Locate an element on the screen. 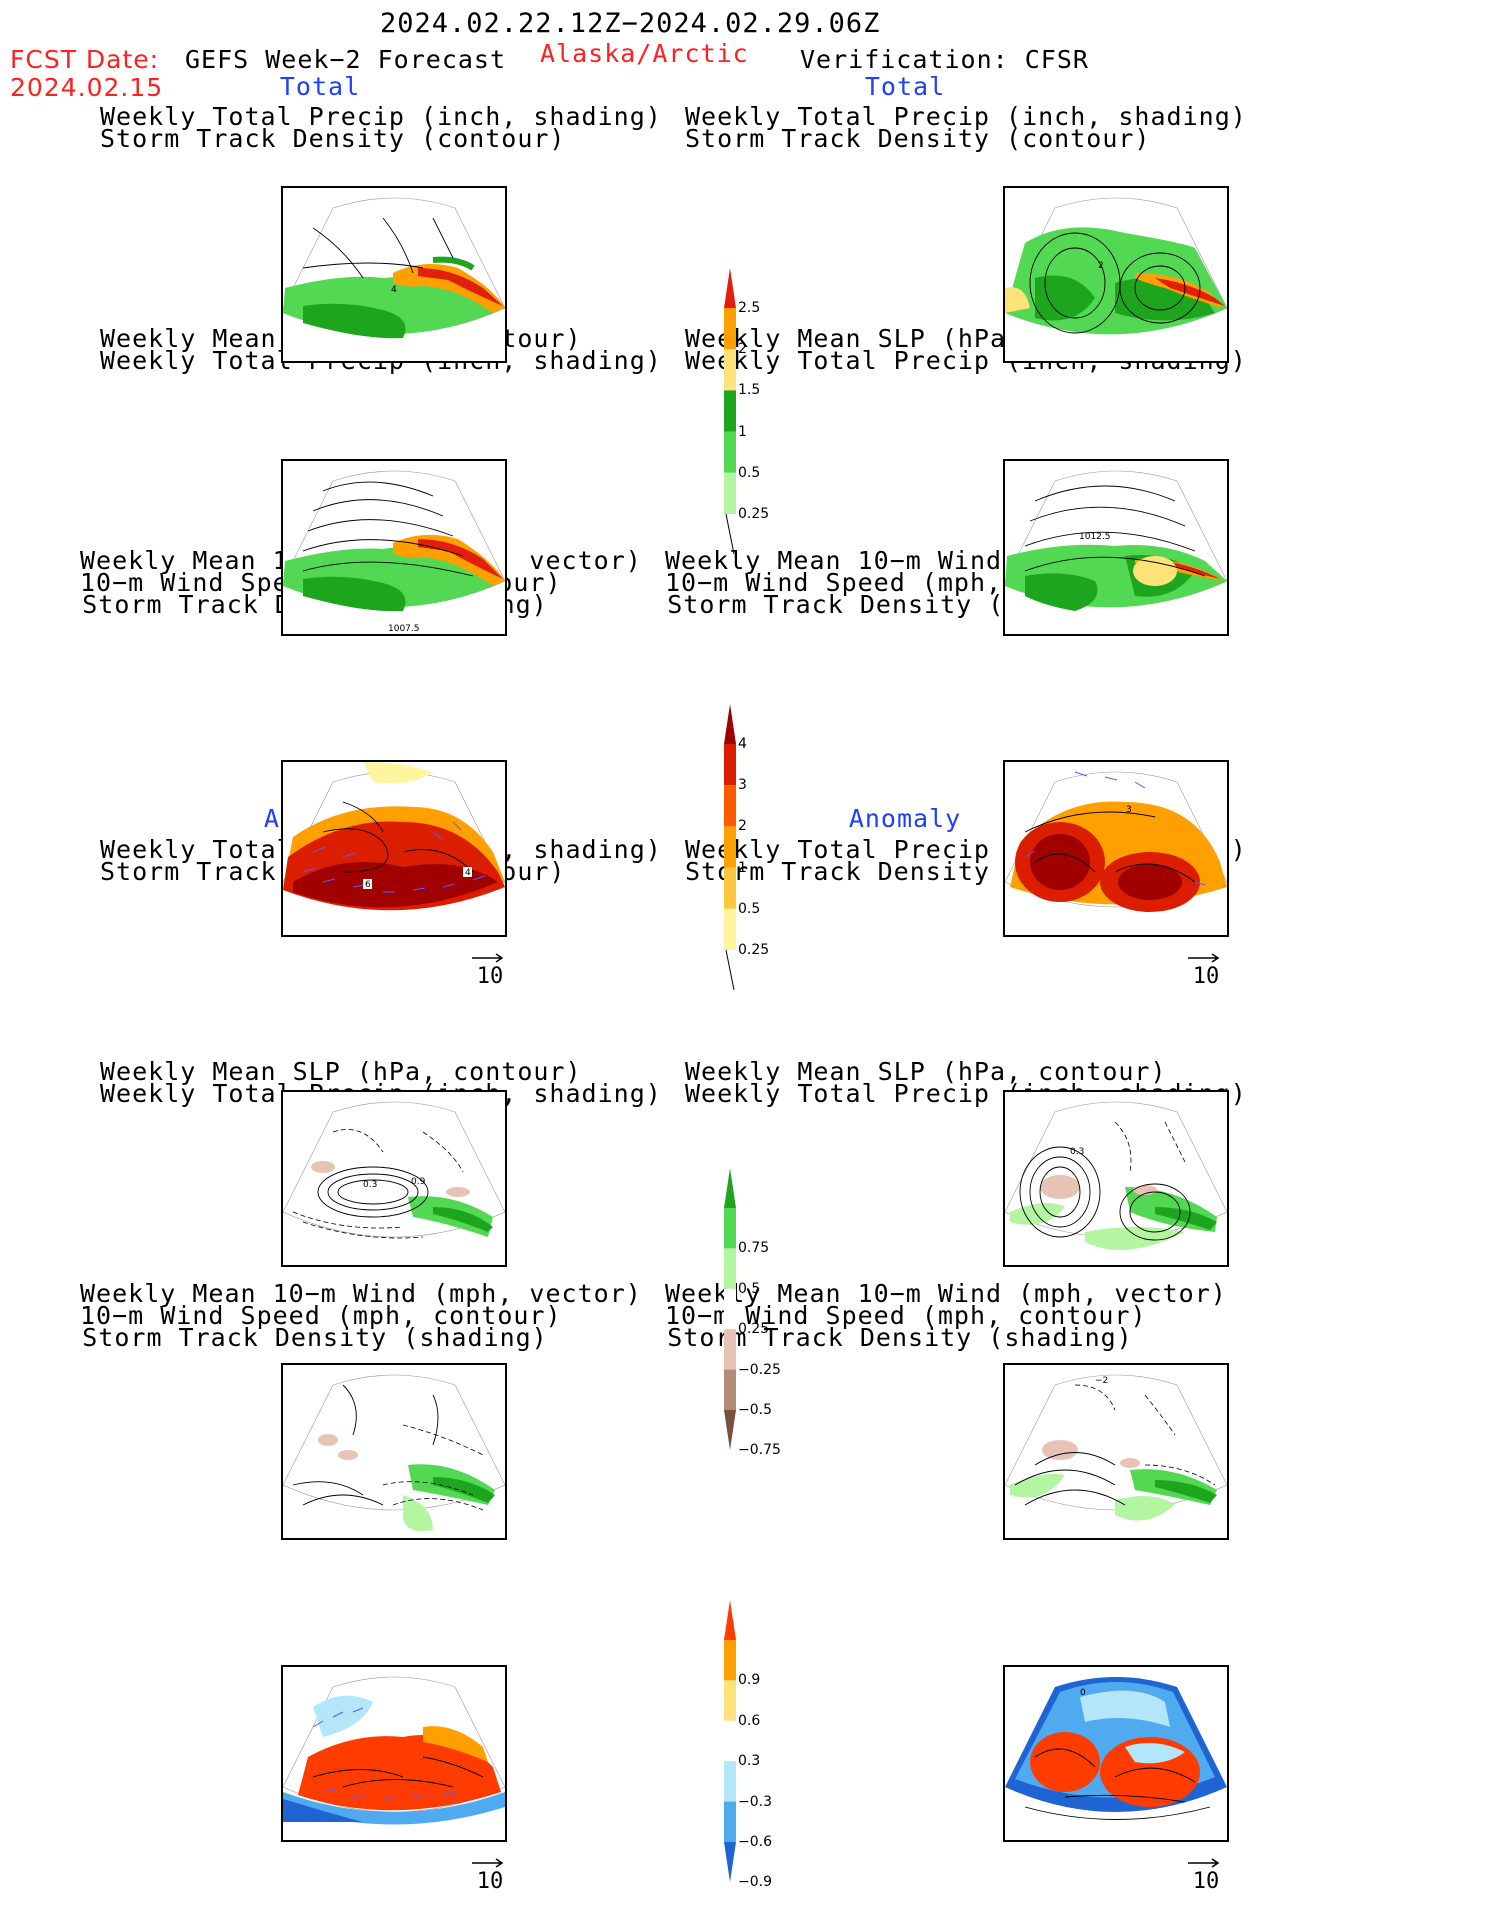 Image resolution: width=1487 pixels, height=1925 pixels. vector-reference-total-left: 10 is located at coordinates (490, 972).